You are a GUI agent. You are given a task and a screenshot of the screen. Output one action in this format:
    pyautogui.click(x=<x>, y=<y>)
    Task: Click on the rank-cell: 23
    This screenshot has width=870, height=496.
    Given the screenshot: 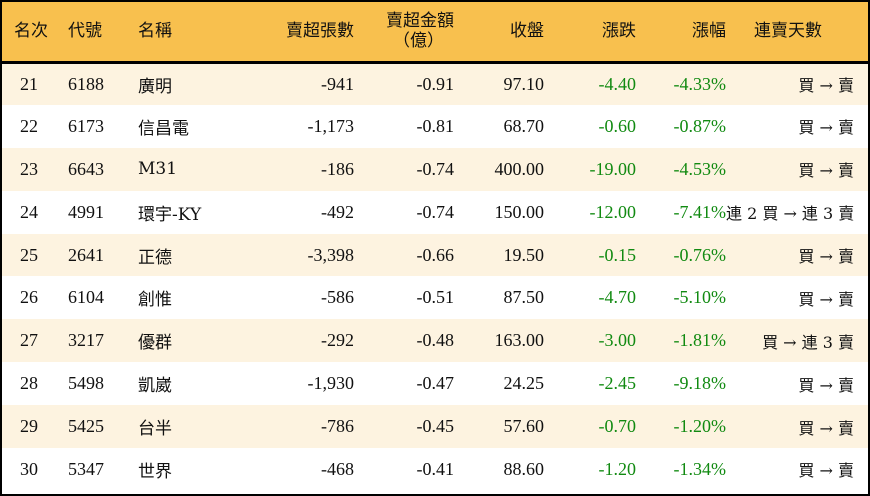 What is the action you would take?
    pyautogui.click(x=29, y=168)
    